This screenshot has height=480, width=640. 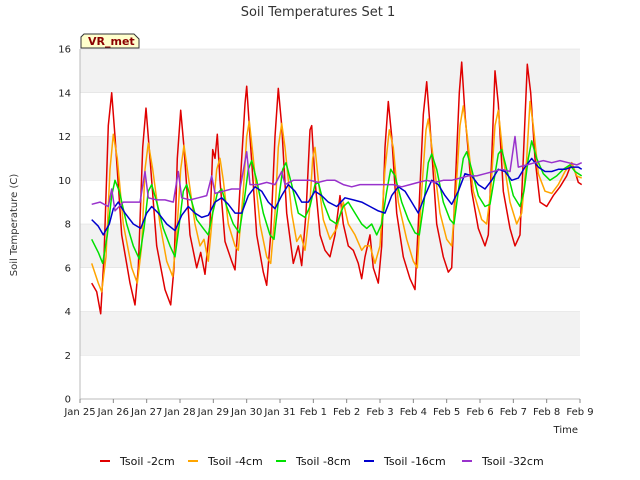 I want to click on legend-label: Tsoil -32cm, so click(x=512, y=461).